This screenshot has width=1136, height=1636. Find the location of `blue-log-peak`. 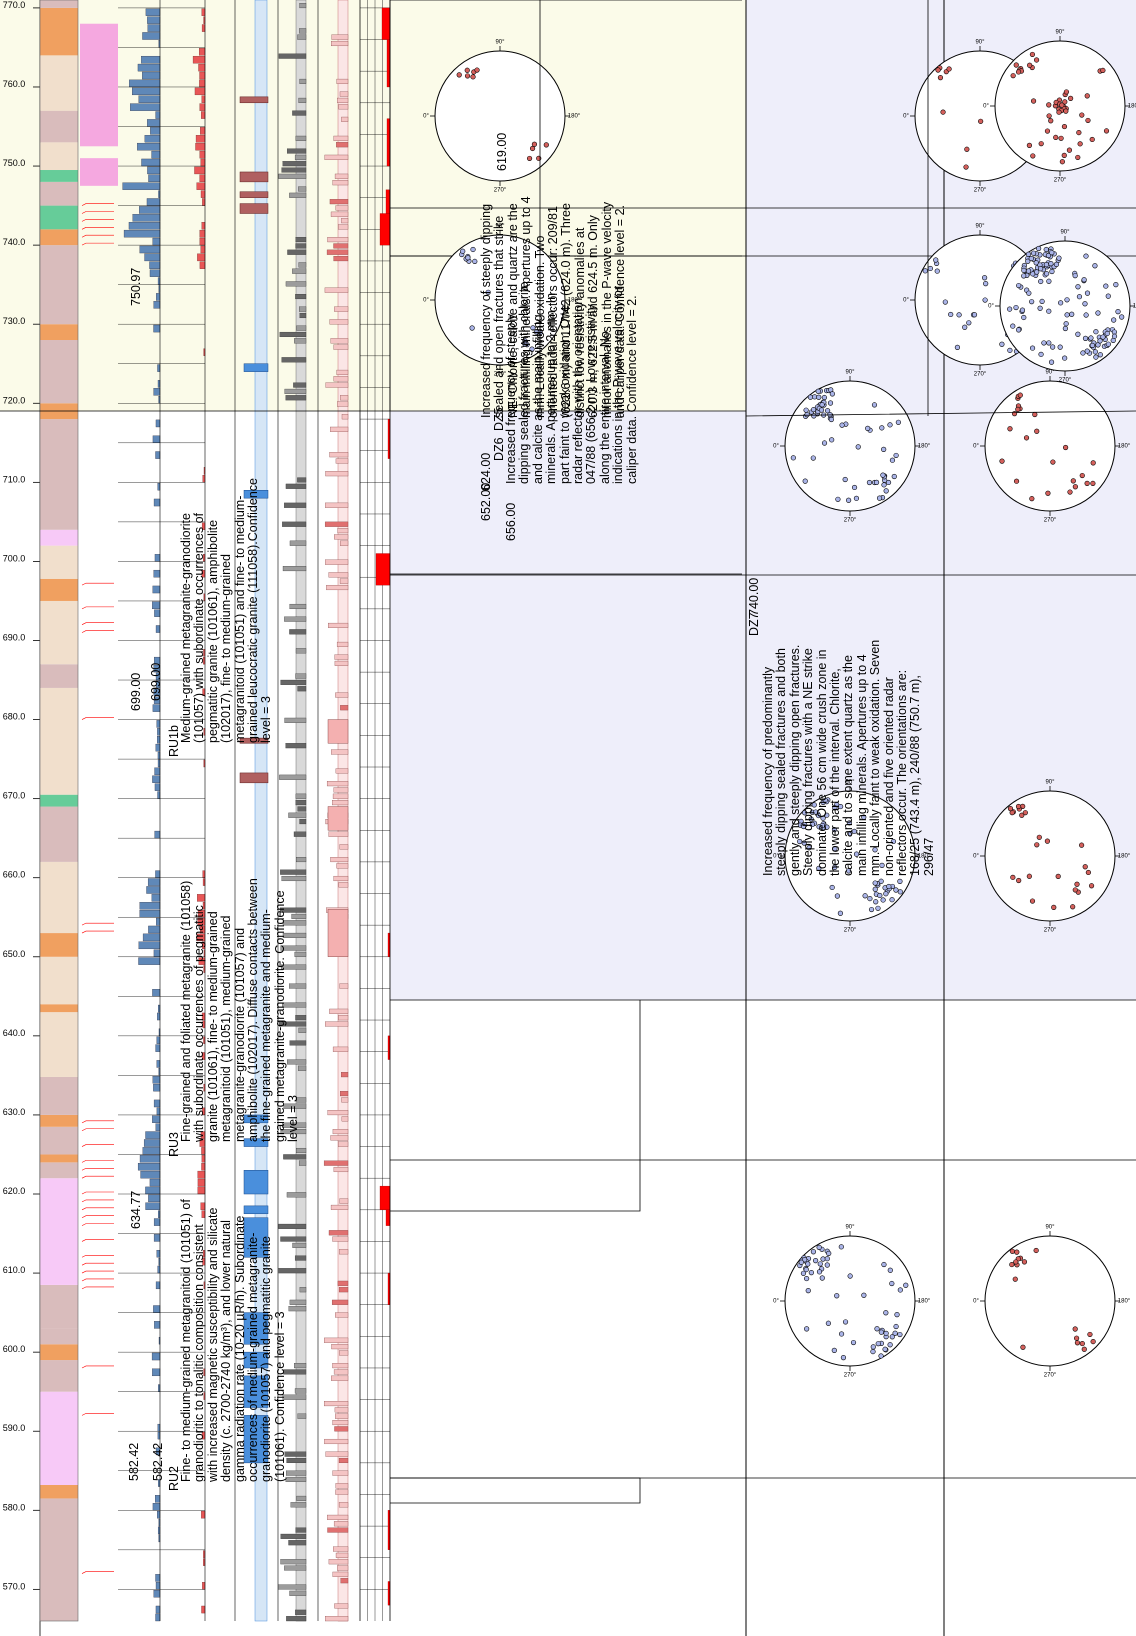

blue-log-peak is located at coordinates (256, 1439).